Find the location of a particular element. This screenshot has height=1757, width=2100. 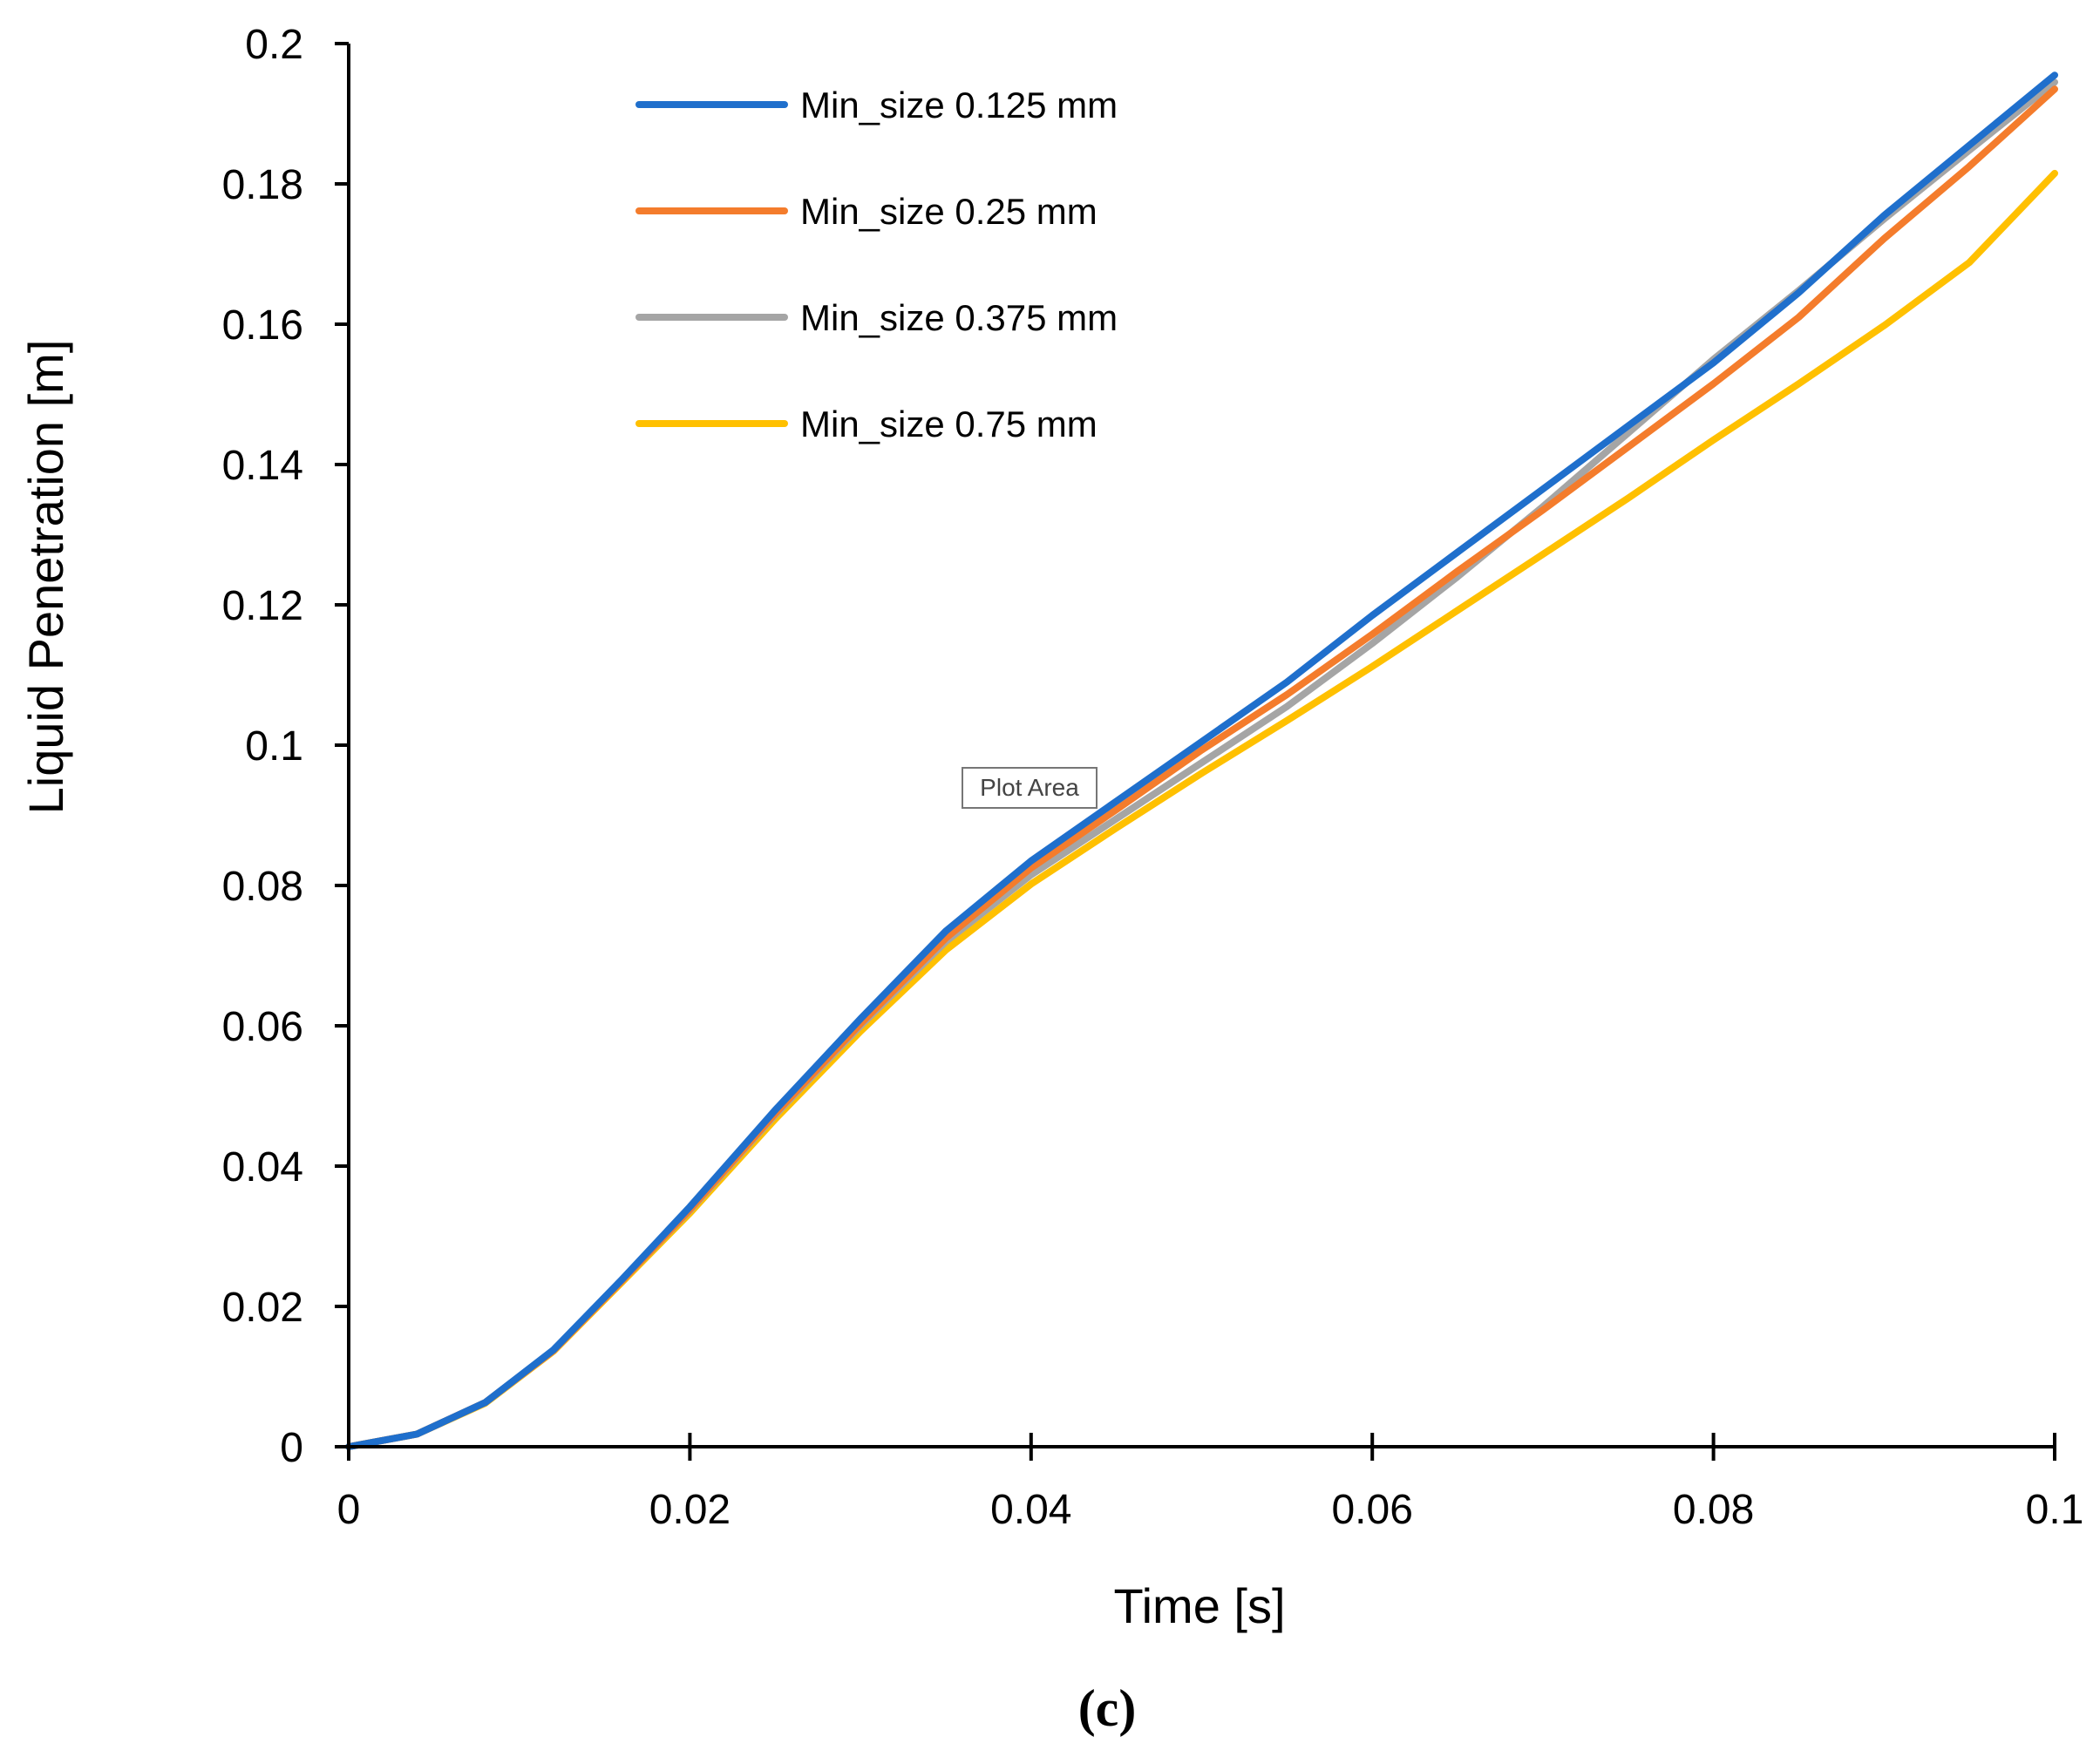

x-axis-title: Time [s] is located at coordinates (1199, 1605).